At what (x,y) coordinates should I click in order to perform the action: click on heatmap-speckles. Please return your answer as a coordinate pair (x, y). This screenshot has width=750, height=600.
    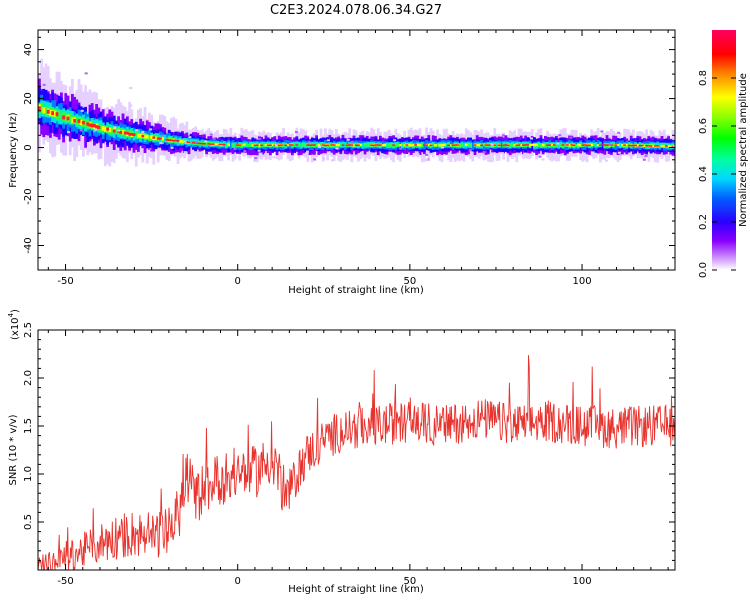
    Looking at the image, I should click on (357, 117).